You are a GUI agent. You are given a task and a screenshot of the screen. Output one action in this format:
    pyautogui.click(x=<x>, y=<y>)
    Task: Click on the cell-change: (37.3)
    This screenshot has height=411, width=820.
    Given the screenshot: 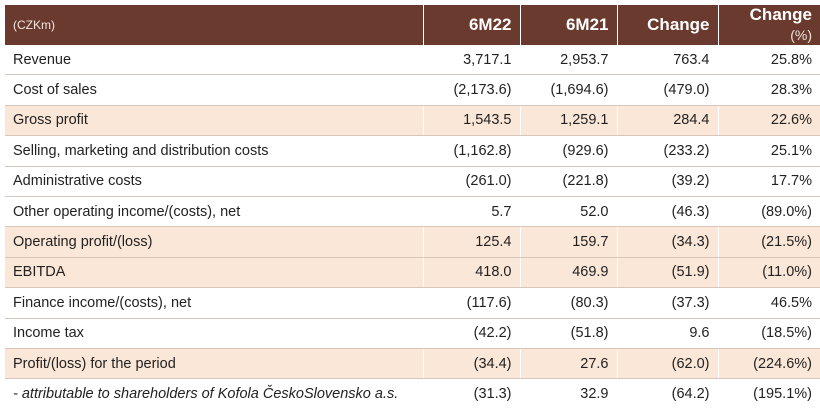 What is the action you would take?
    pyautogui.click(x=668, y=303)
    